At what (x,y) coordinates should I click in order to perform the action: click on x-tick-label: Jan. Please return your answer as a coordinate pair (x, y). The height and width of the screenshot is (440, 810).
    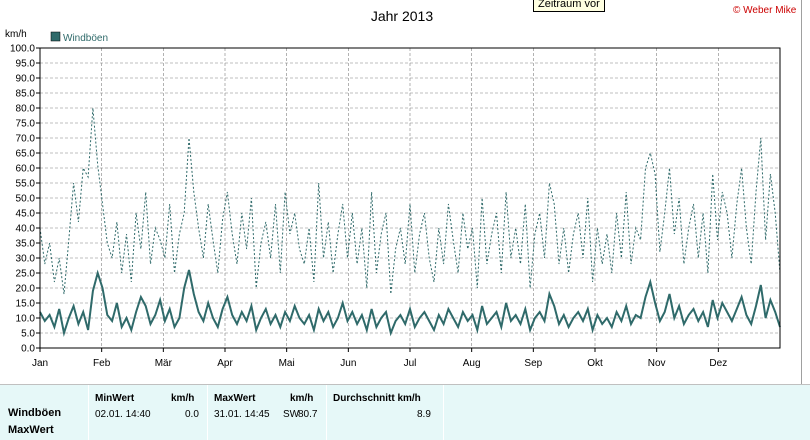
    Looking at the image, I should click on (40, 363).